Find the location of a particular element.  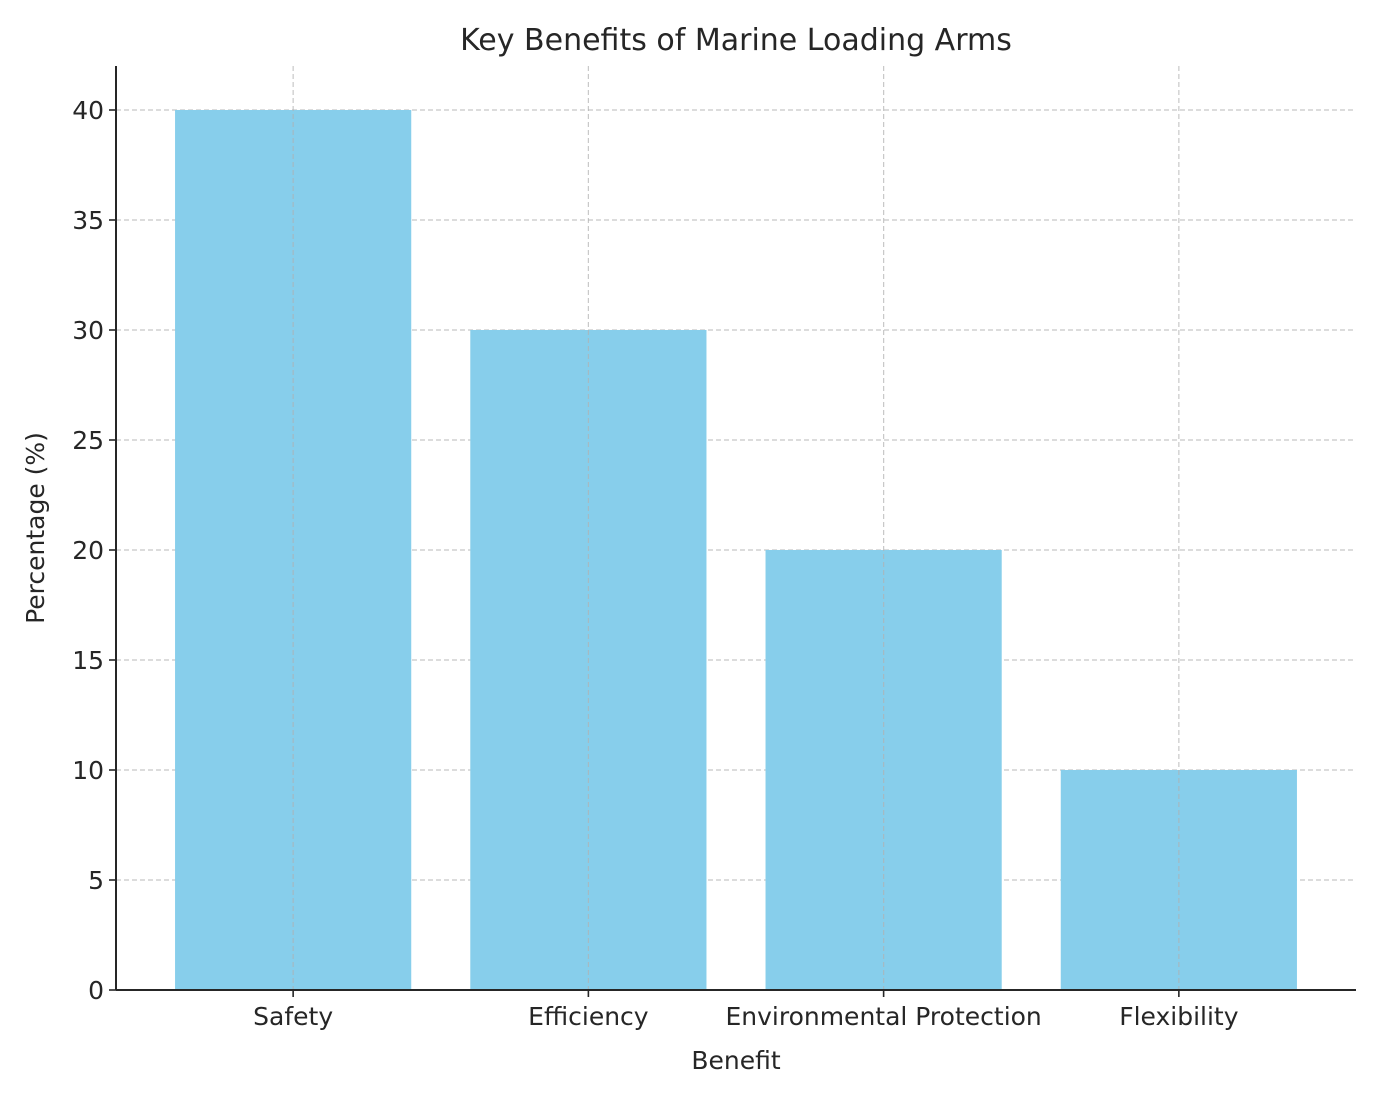

x-tick-label: Environmental Protection is located at coordinates (883, 1016).